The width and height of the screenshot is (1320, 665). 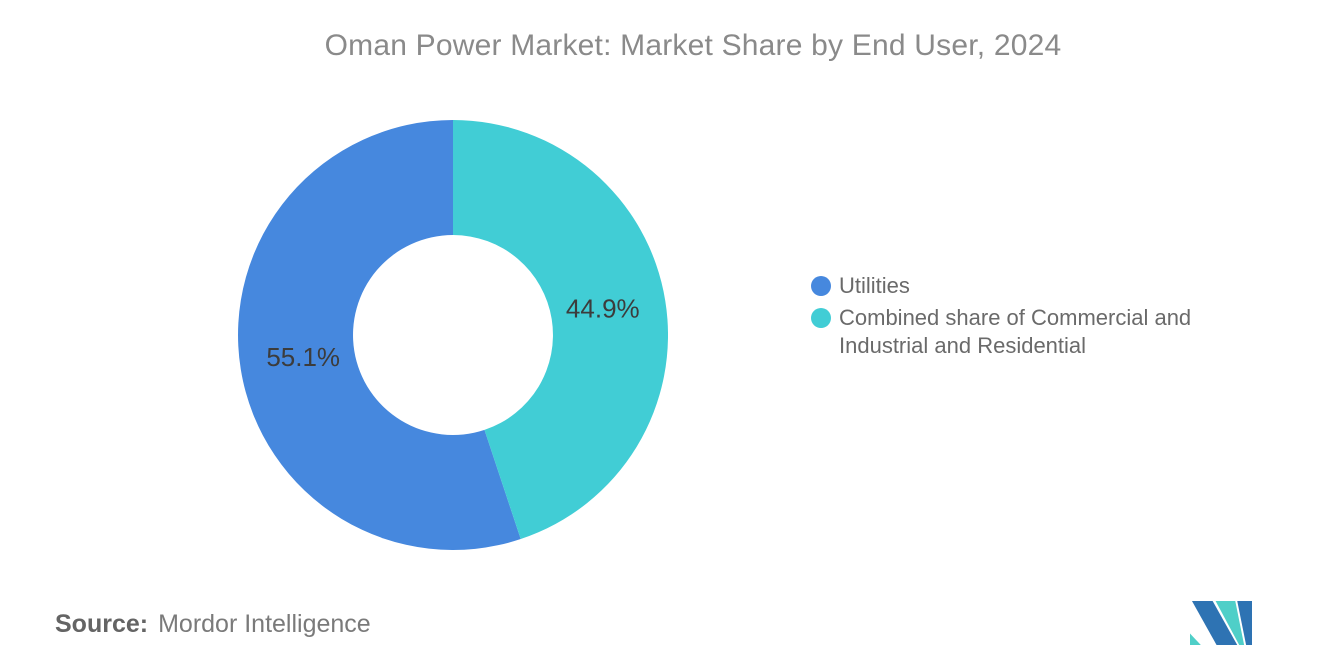 What do you see at coordinates (874, 285) in the screenshot?
I see `legend-label-utilities: Utilities` at bounding box center [874, 285].